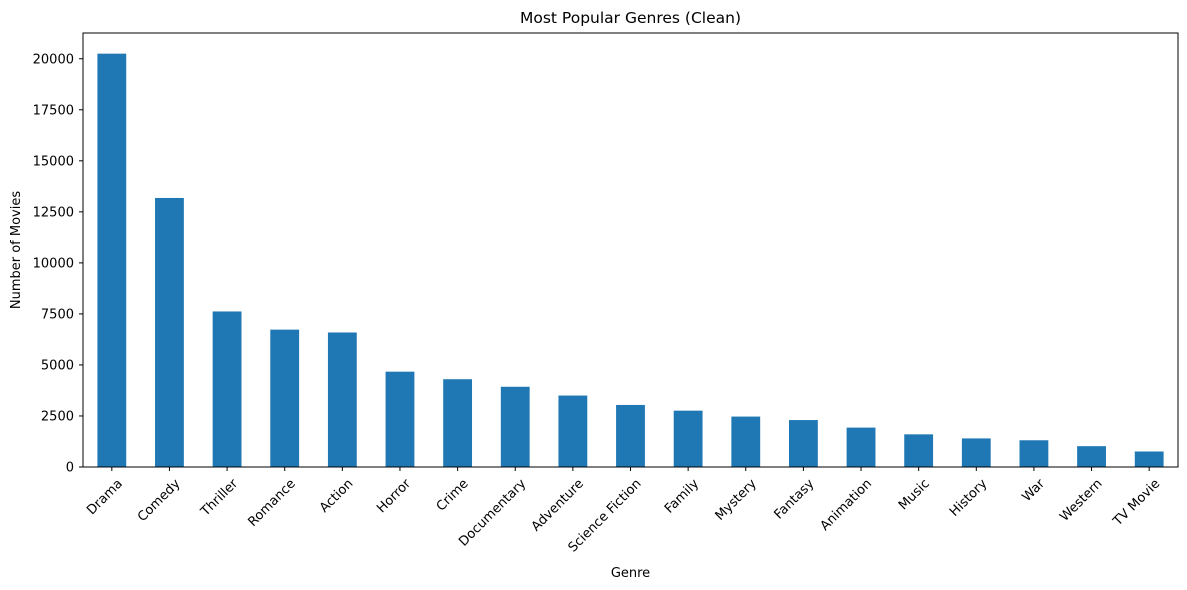  What do you see at coordinates (515, 426) in the screenshot?
I see `bar-documentary` at bounding box center [515, 426].